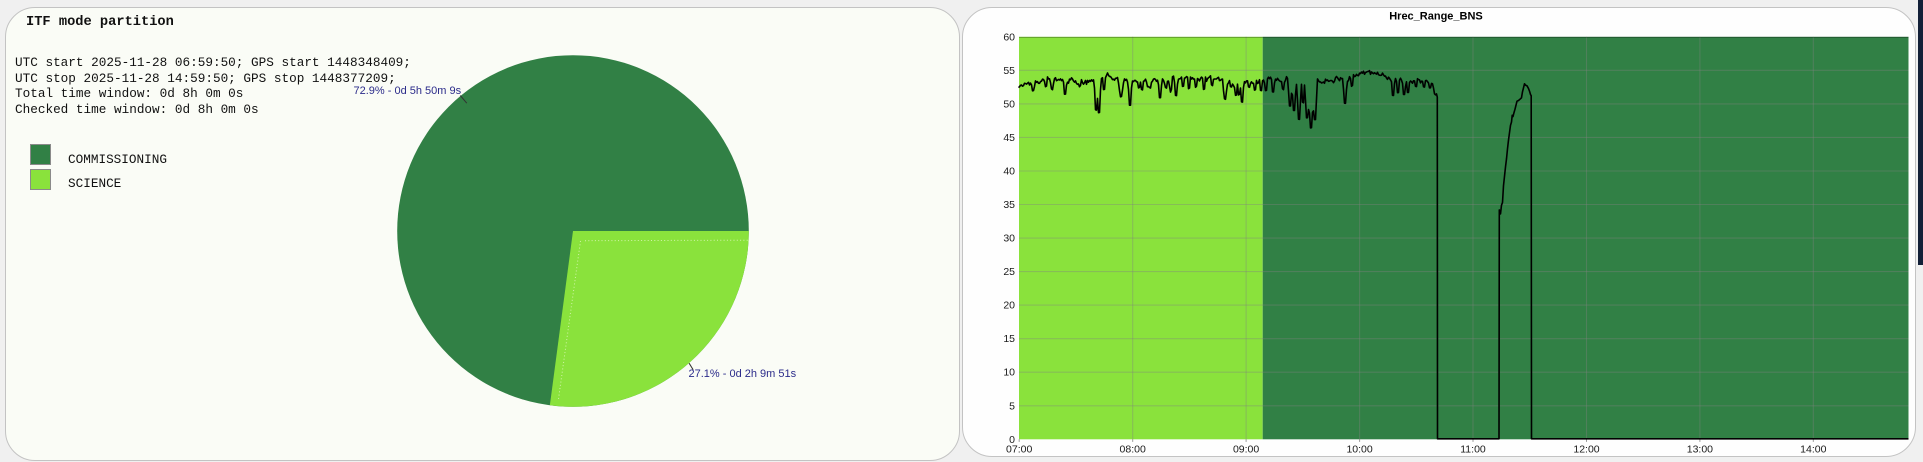  Describe the element at coordinates (1436, 17) in the screenshot. I see `svg-text: Hrec_Range_BNS` at that location.